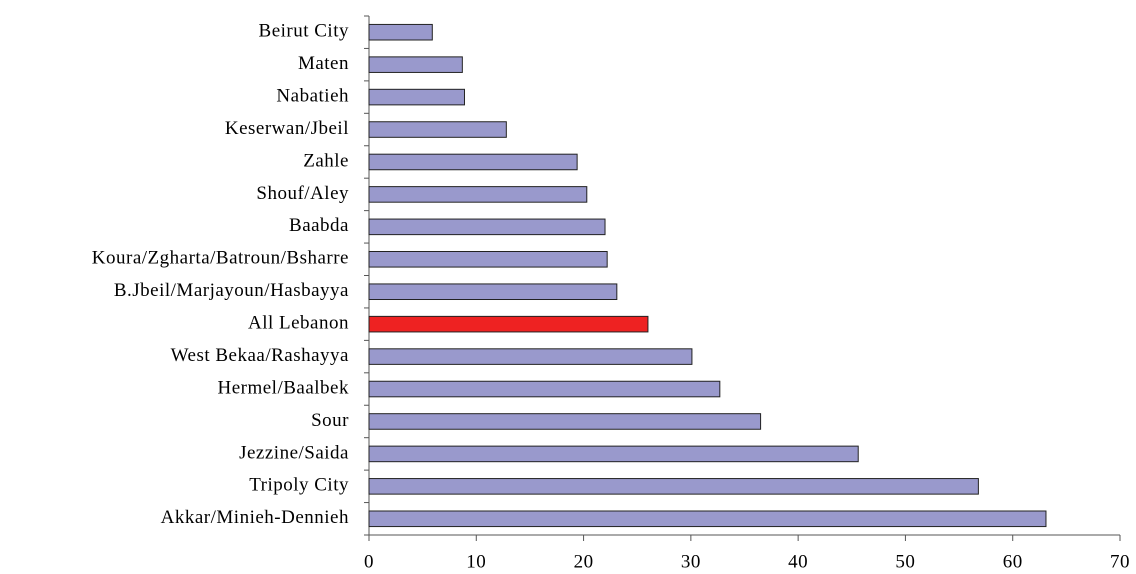 This screenshot has width=1136, height=574. I want to click on x-tick-label: 30, so click(691, 561).